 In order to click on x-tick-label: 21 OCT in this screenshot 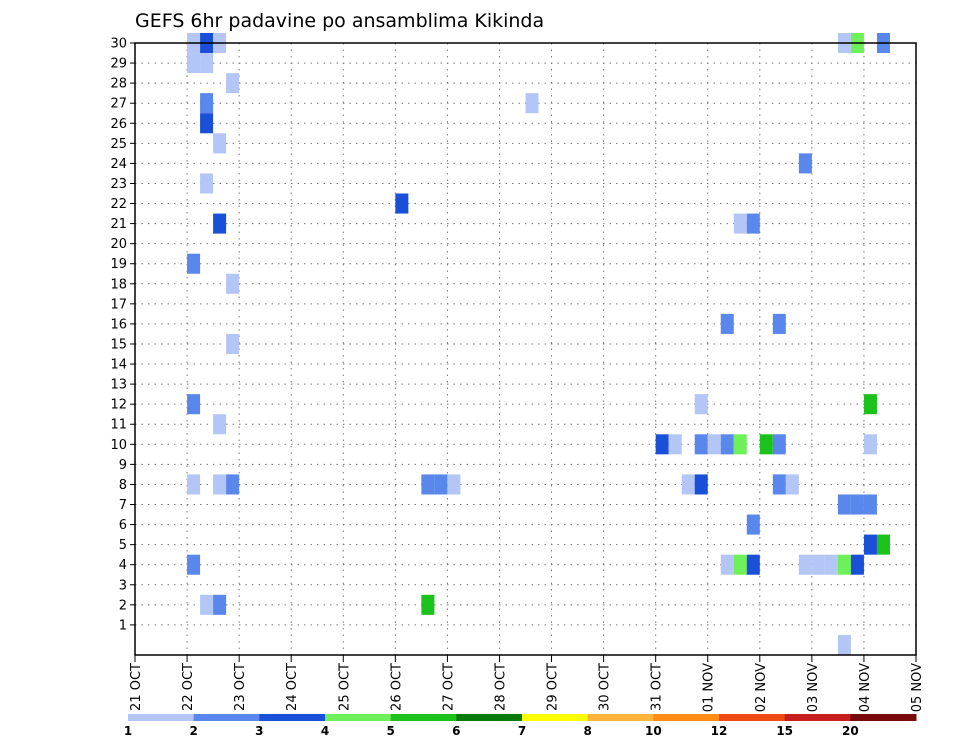, I will do `click(136, 687)`.